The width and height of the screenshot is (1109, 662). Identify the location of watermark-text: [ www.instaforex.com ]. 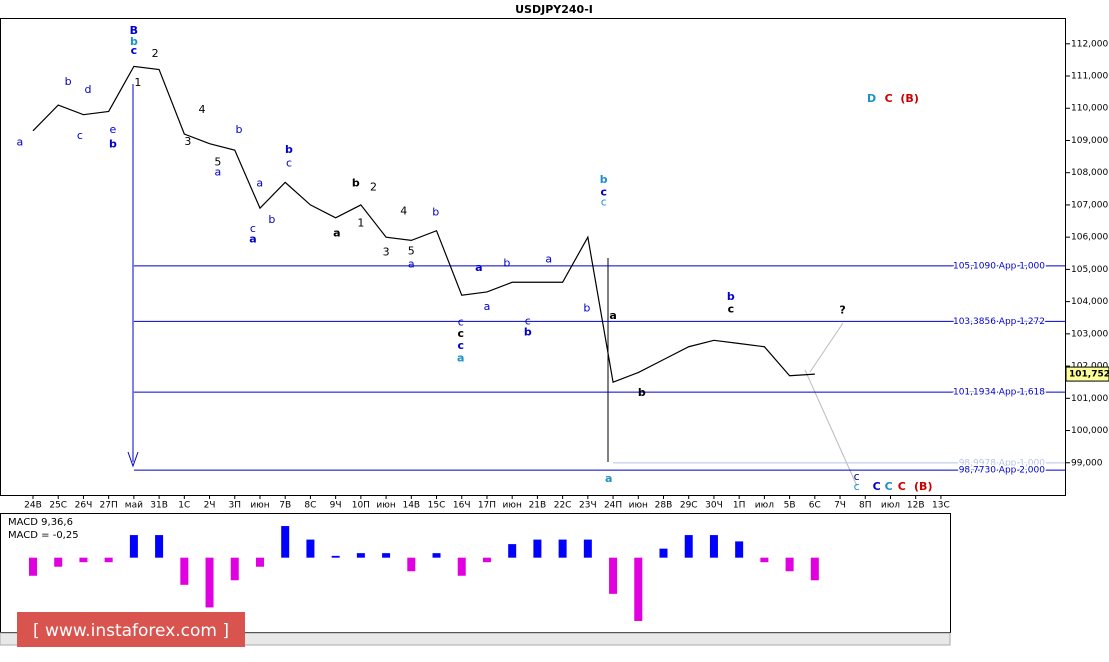
(131, 631).